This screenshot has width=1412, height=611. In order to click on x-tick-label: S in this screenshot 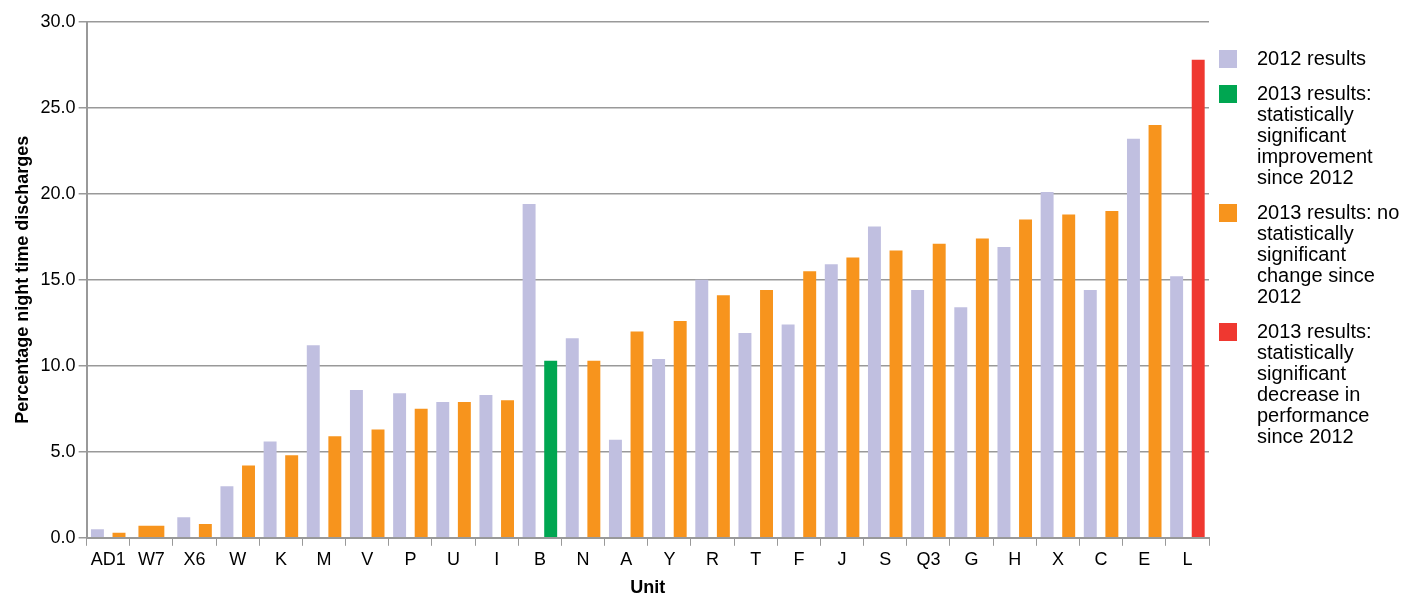, I will do `click(885, 558)`.